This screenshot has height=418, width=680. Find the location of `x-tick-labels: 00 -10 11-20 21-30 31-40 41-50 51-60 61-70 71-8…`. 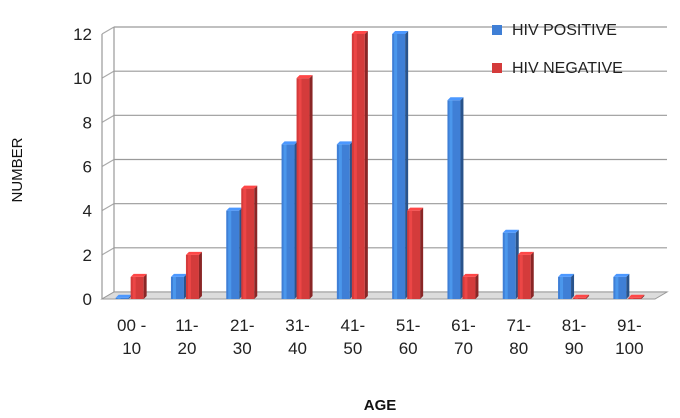

x-tick-labels: 00 -10 11-20 21-30 31-40 41-50 51-60 61-70 71-8… is located at coordinates (380, 337).